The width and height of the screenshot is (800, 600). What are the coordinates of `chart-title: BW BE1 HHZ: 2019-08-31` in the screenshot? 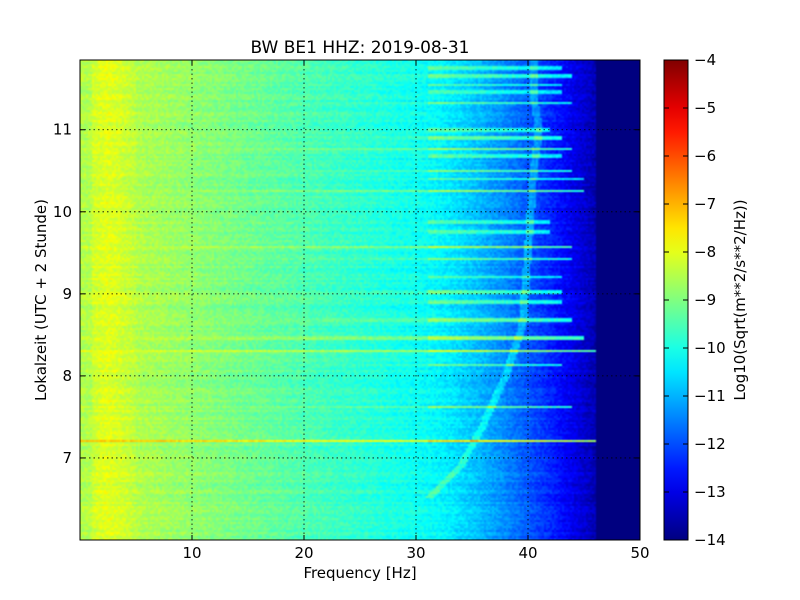 It's located at (359, 48).